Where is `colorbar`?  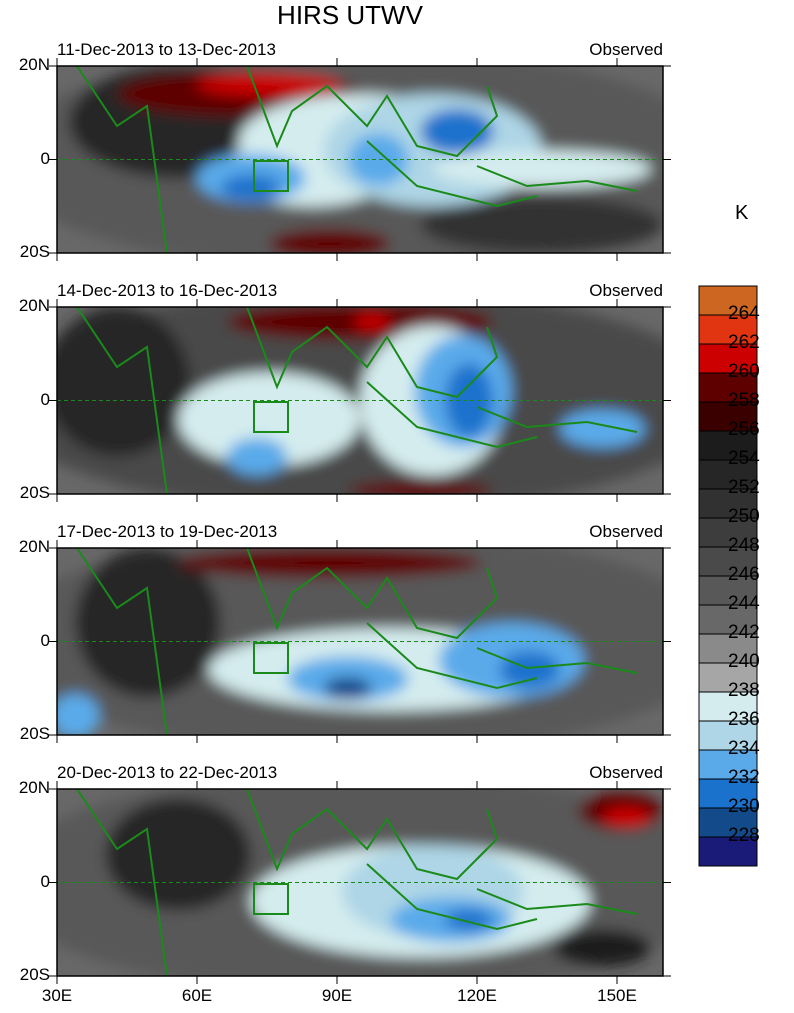 colorbar is located at coordinates (728, 576).